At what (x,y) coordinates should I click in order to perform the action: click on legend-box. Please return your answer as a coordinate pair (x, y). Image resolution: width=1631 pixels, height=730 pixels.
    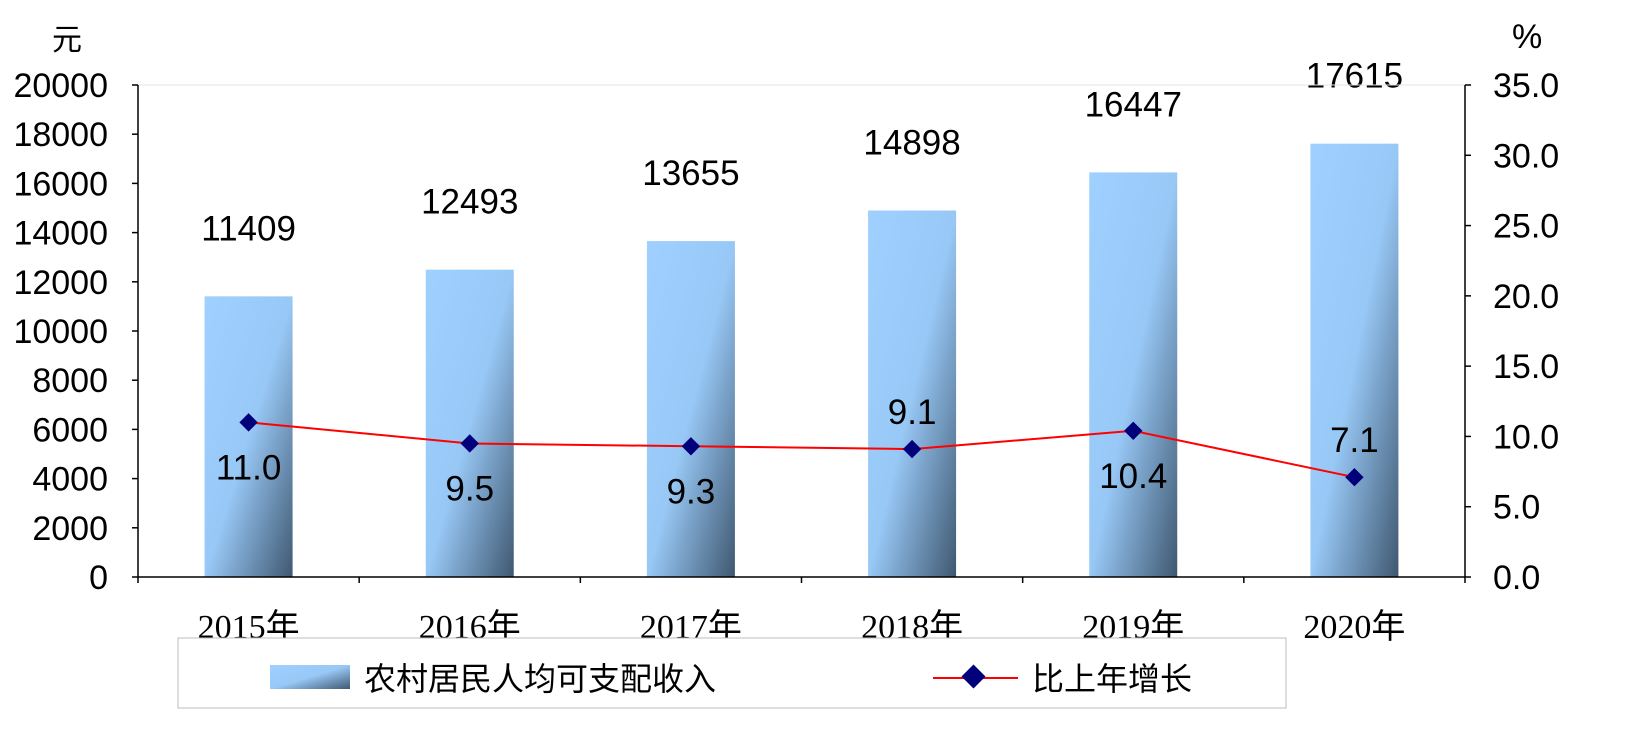
    Looking at the image, I should click on (732, 673).